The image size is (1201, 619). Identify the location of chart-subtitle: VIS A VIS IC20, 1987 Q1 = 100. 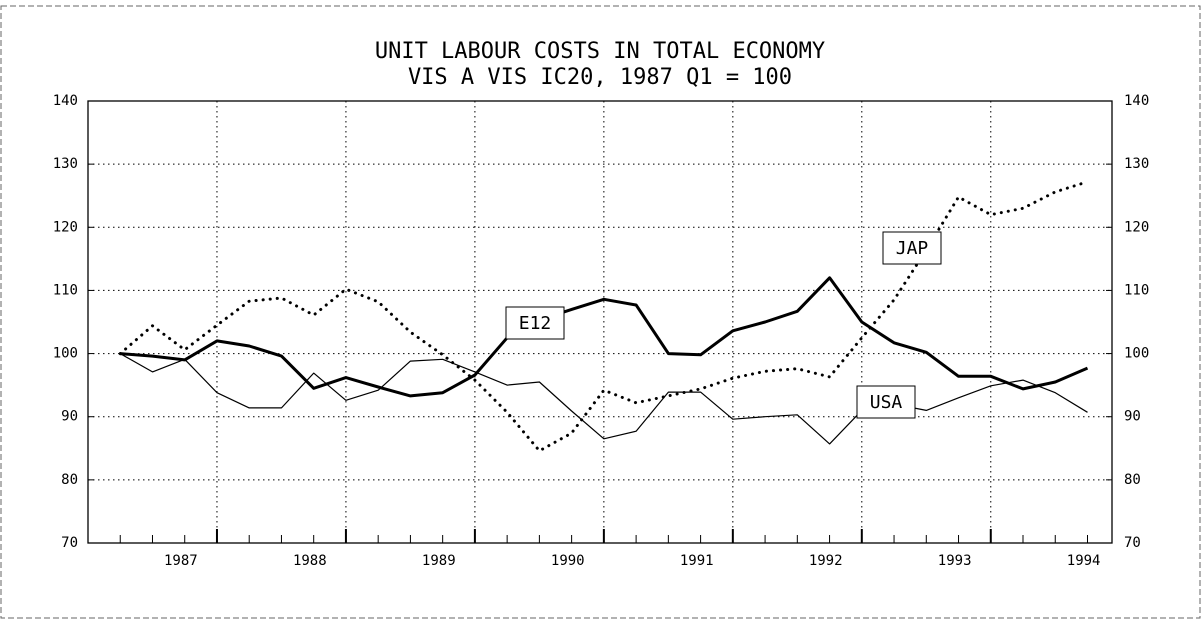
(600, 77).